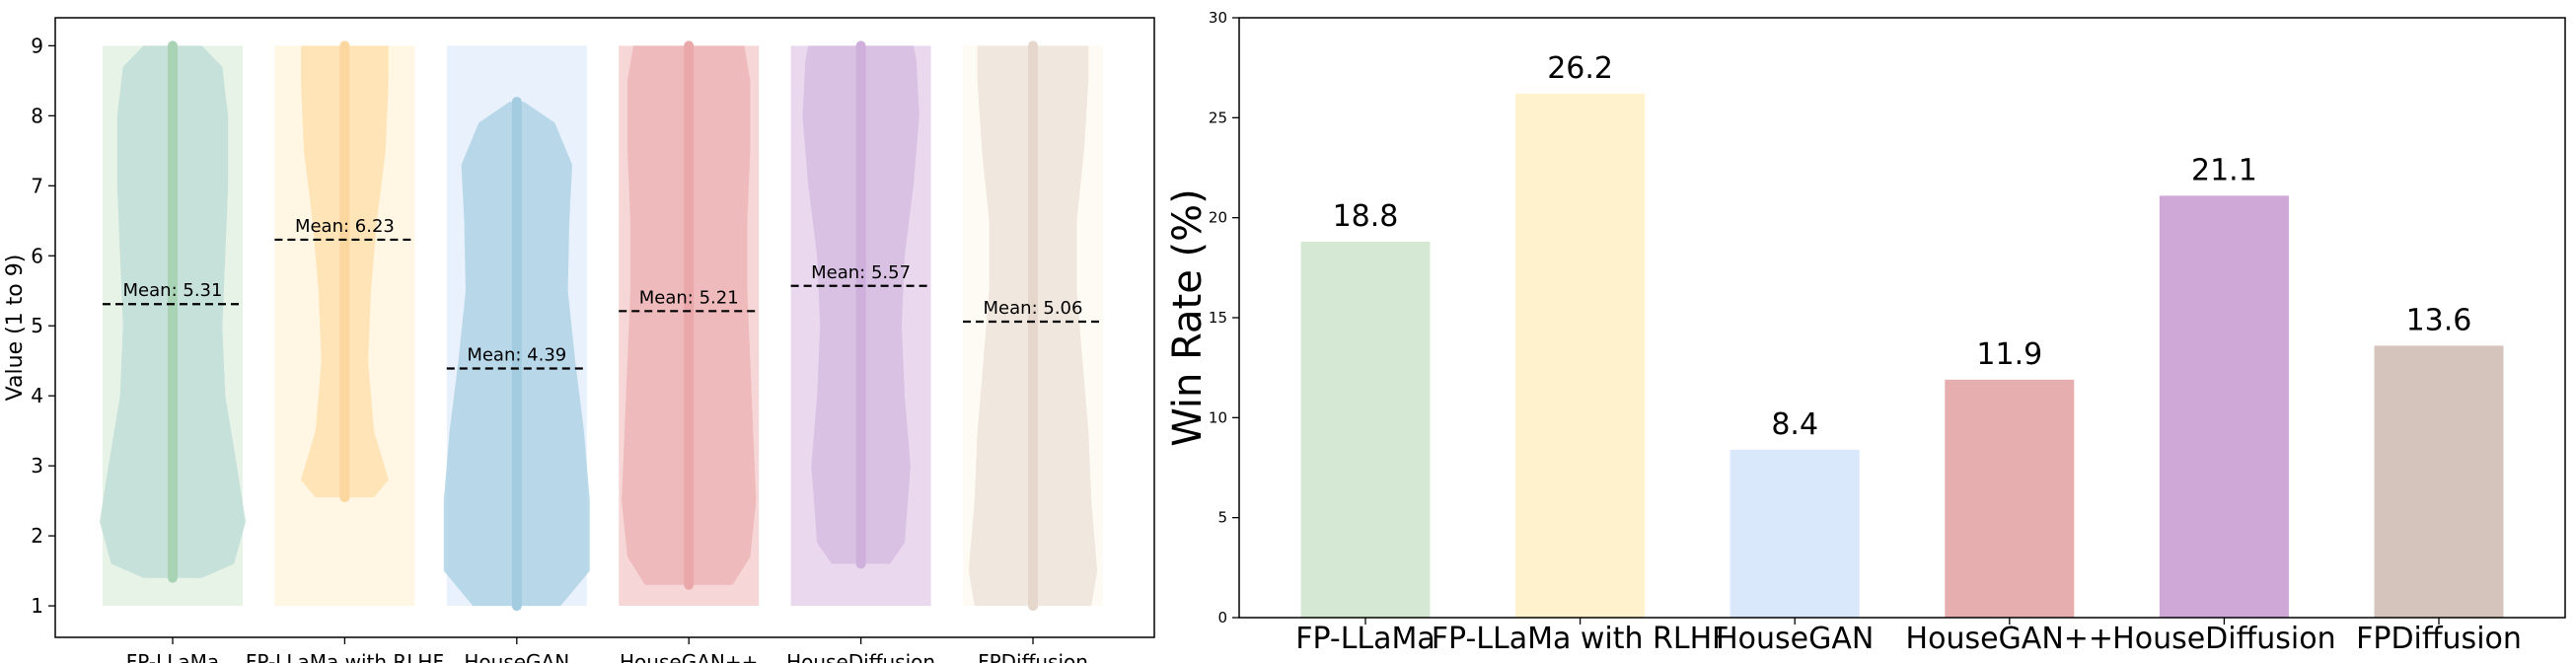 The height and width of the screenshot is (663, 2576). What do you see at coordinates (37, 325) in the screenshot?
I see `violin-y-tick-label: 5` at bounding box center [37, 325].